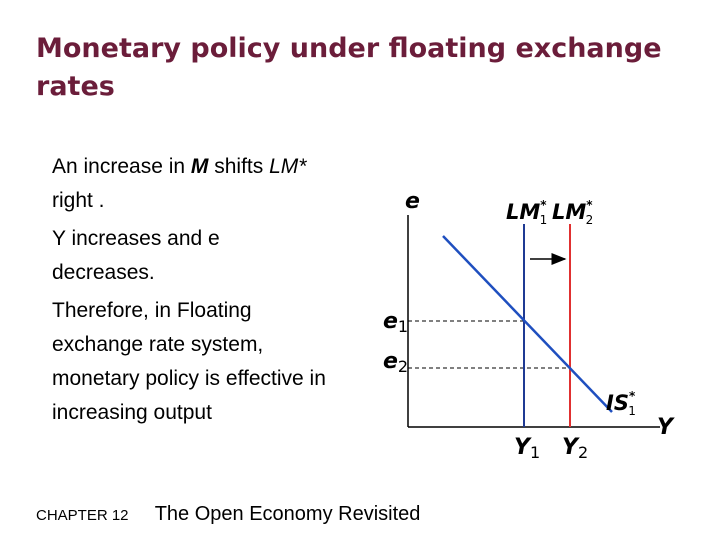 This screenshot has height=540, width=720. What do you see at coordinates (526, 212) in the screenshot?
I see `lm1-label: LM* 1` at bounding box center [526, 212].